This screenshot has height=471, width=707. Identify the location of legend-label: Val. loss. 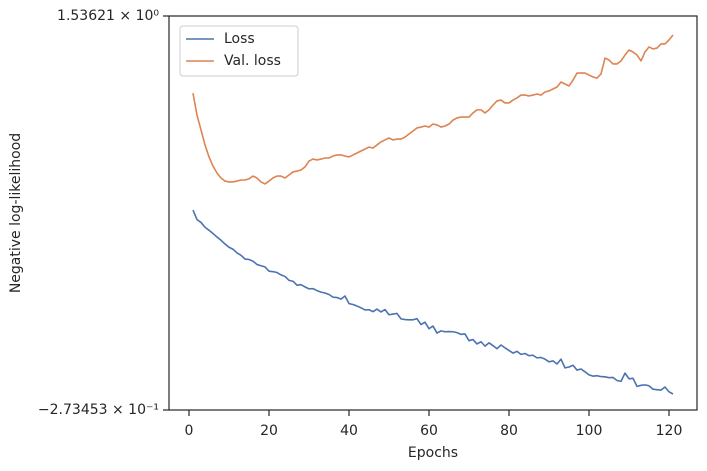
(252, 61).